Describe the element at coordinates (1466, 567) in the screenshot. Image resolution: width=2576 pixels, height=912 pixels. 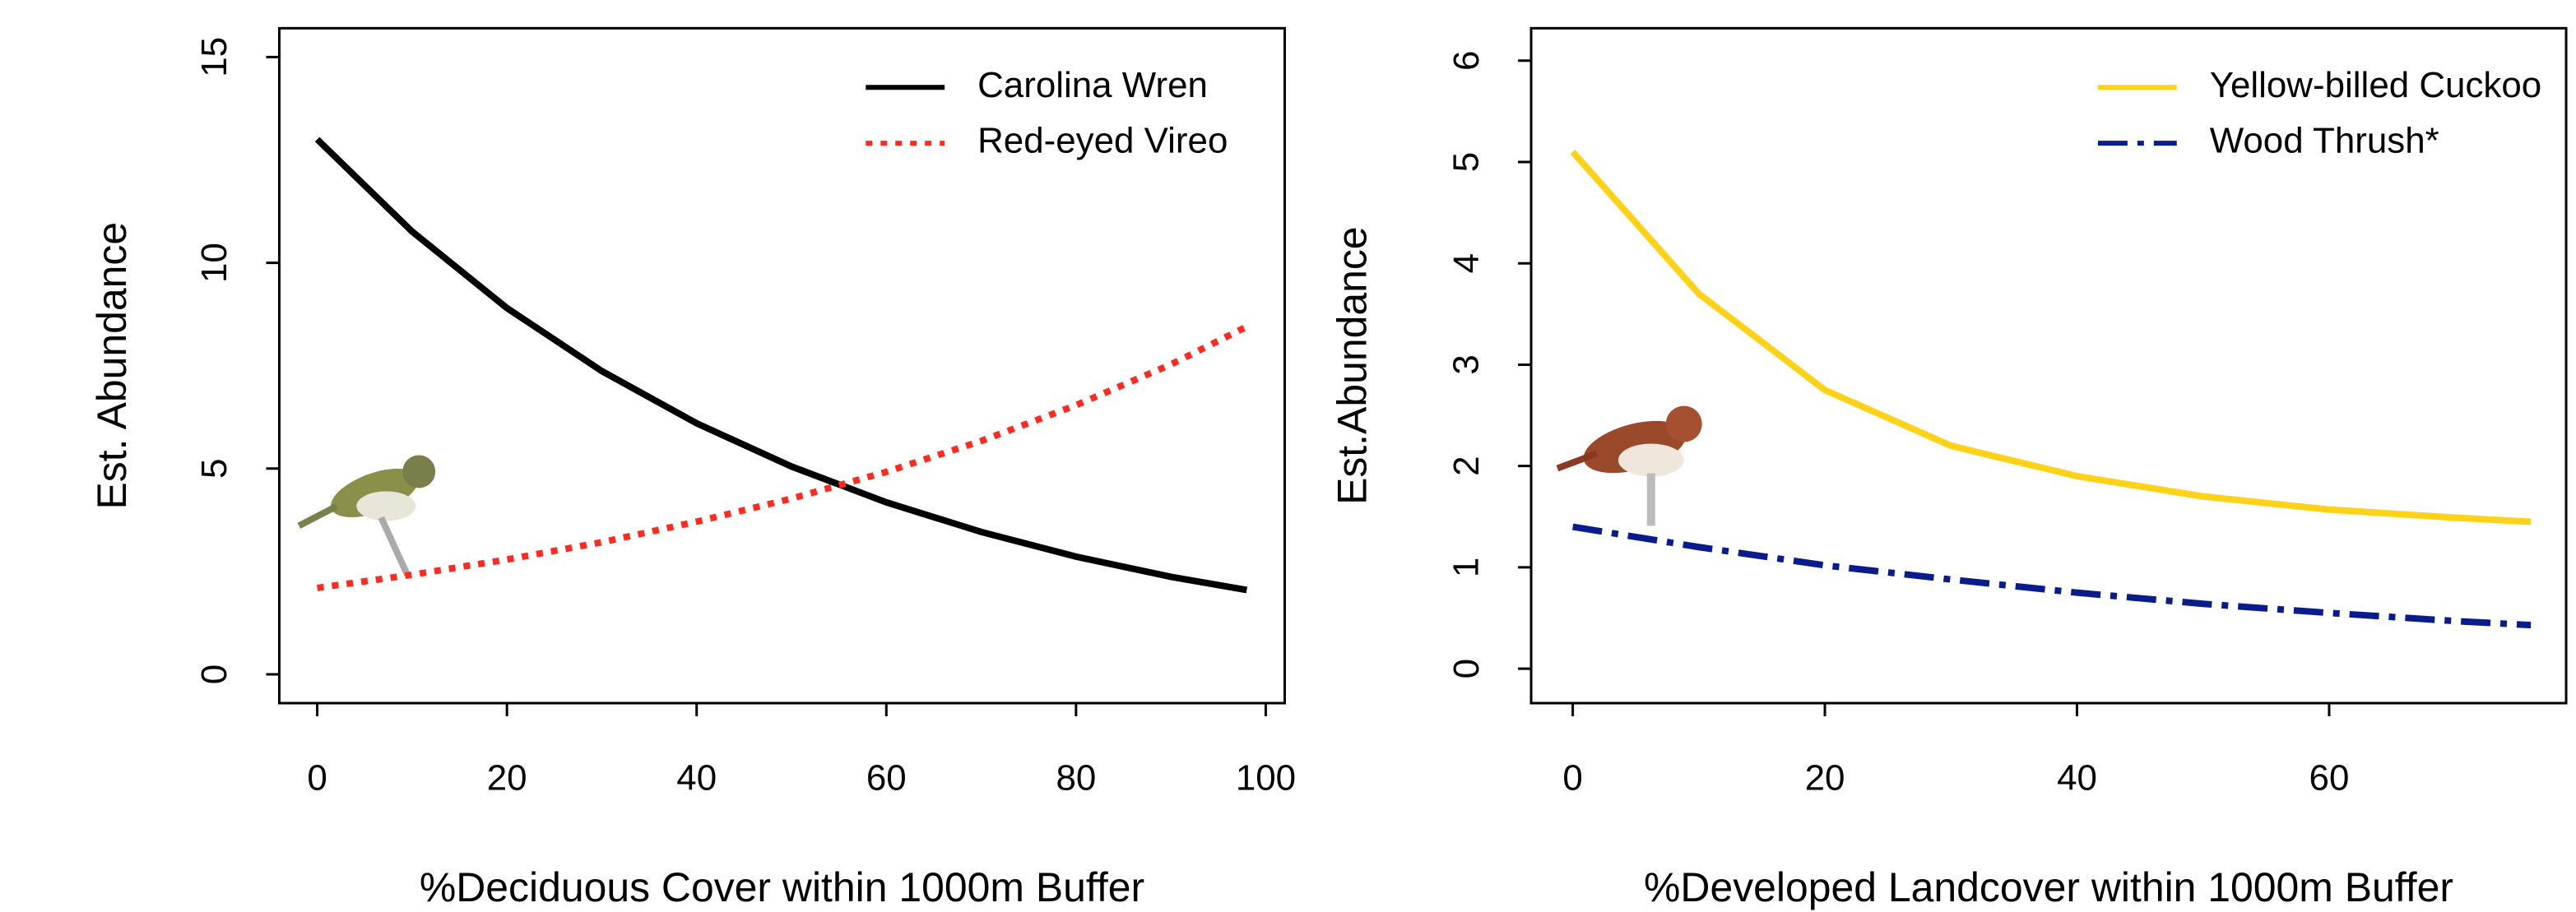
I see `y-tick-label: 1` at that location.